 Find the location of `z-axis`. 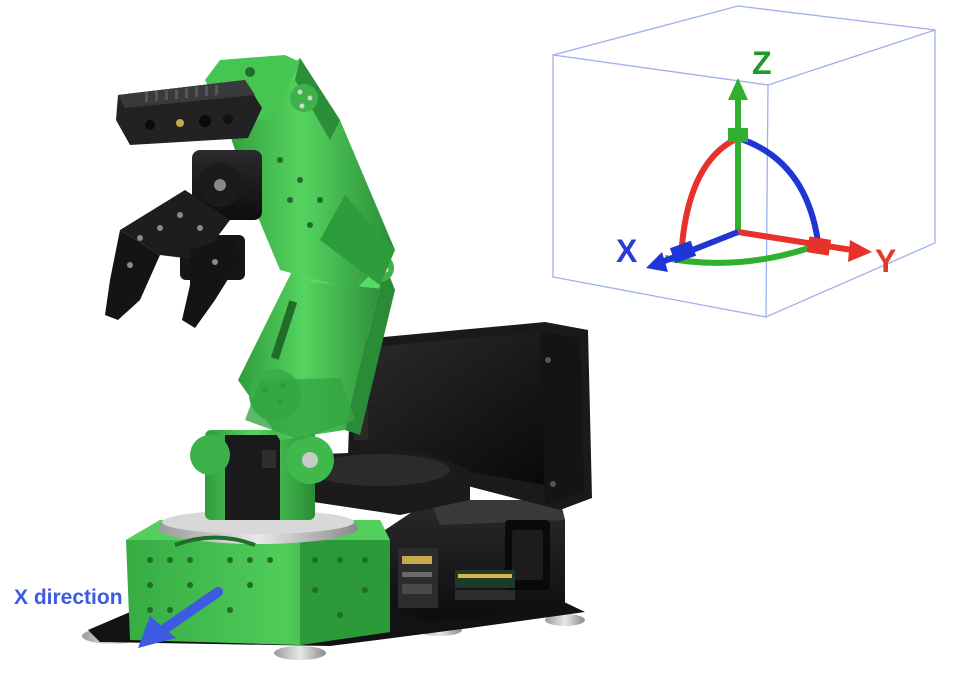

z-axis is located at coordinates (738, 155).